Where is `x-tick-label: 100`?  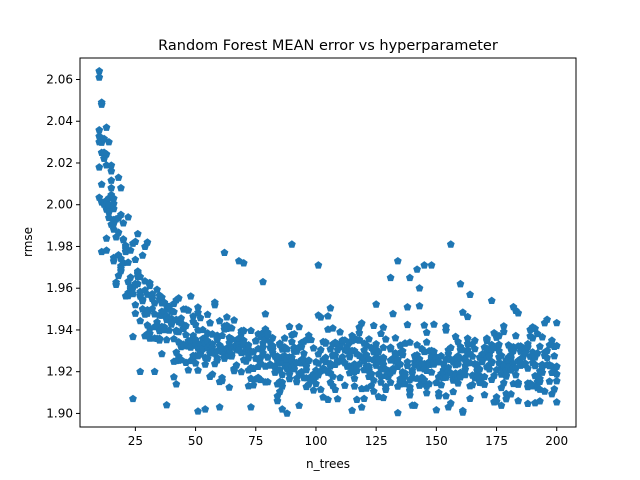
x-tick-label: 100 is located at coordinates (316, 441).